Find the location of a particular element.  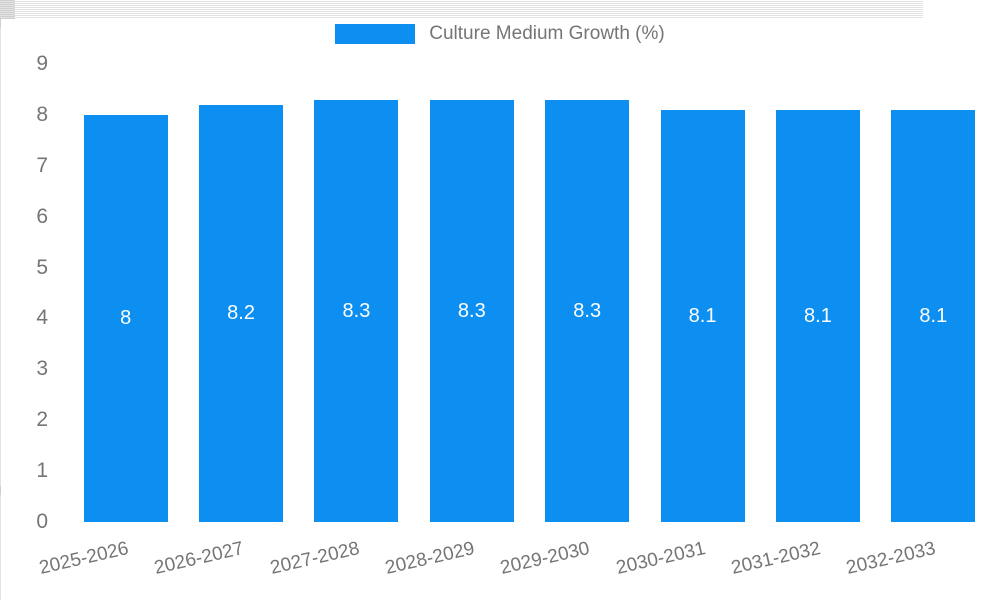

x-tick-label: 2029-2030 is located at coordinates (545, 558).